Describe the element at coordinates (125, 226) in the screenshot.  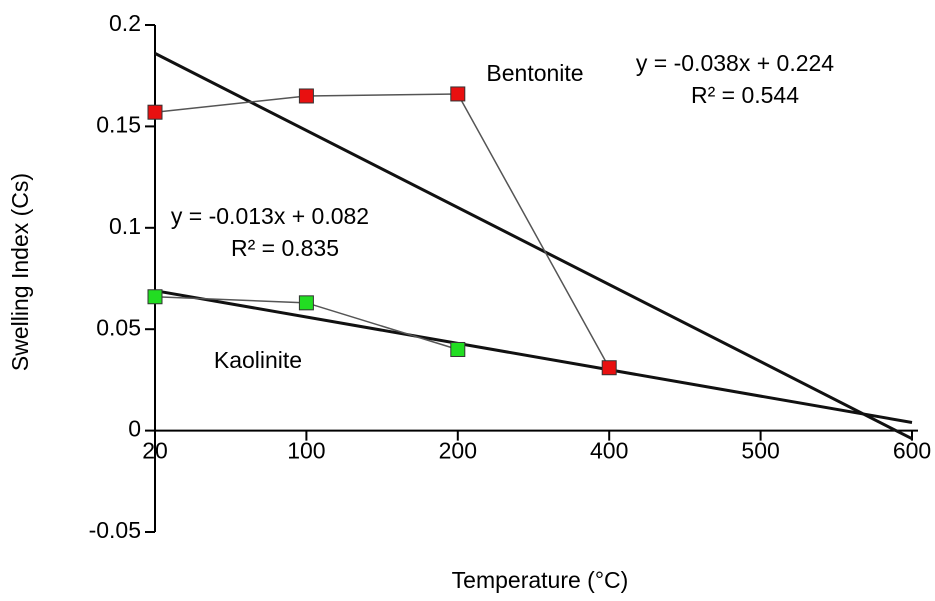
I see `y-tick-label: 0.1` at that location.